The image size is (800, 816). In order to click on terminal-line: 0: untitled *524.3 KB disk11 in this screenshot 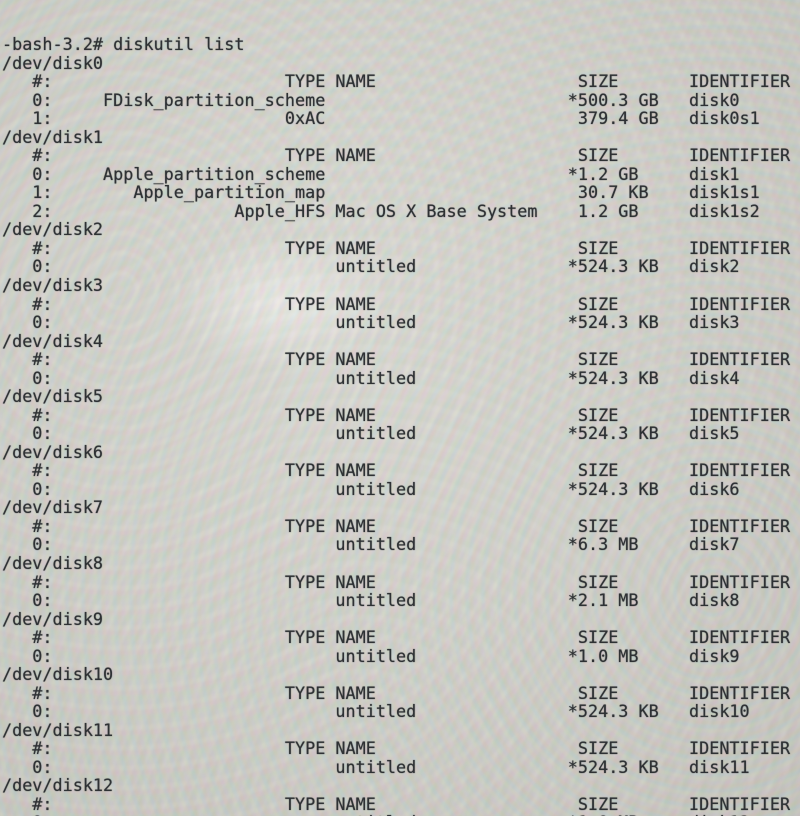, I will do `click(376, 766)`.